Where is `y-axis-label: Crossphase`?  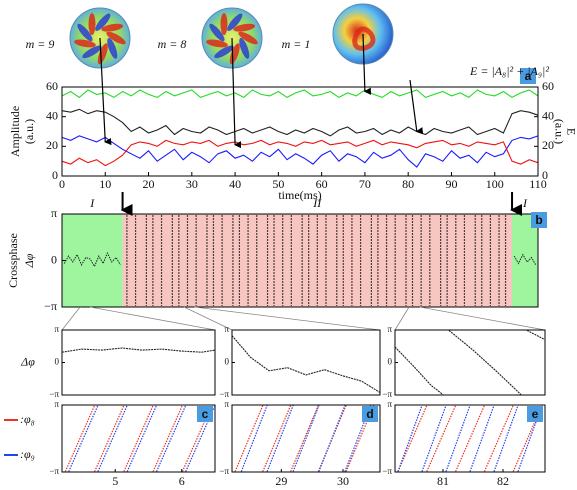 y-axis-label: Crossphase is located at coordinates (13, 260).